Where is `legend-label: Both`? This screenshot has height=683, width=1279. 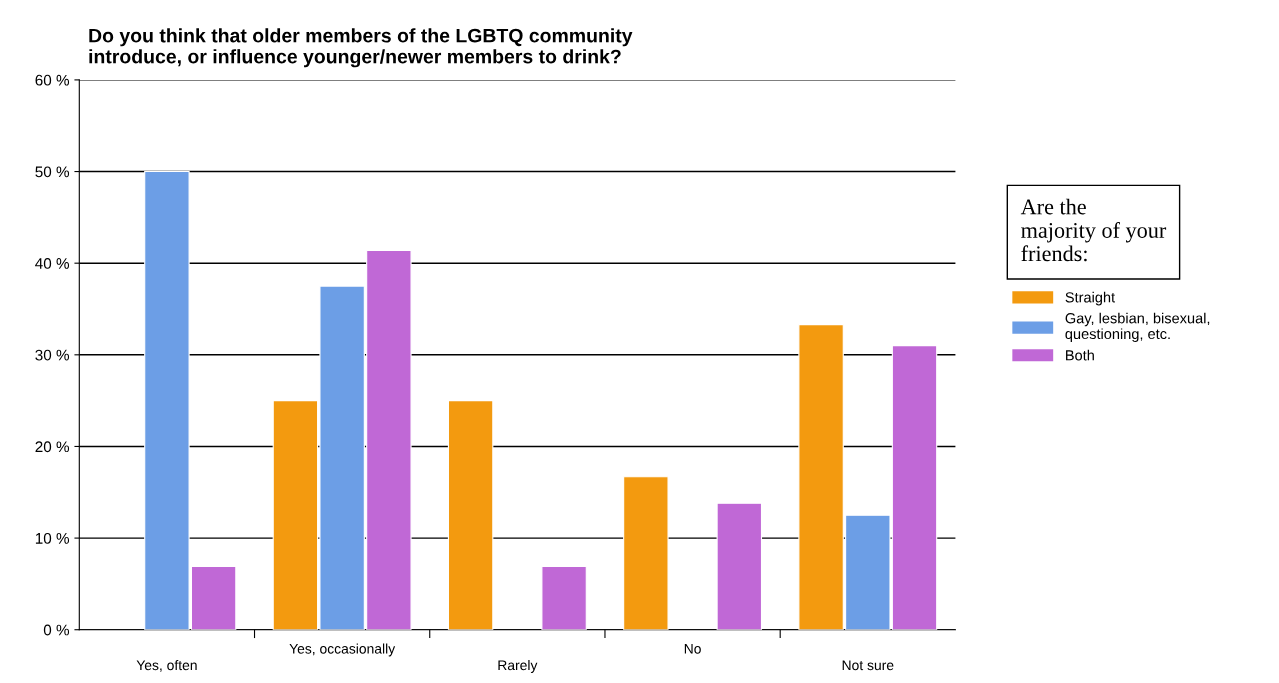
legend-label: Both is located at coordinates (1080, 355).